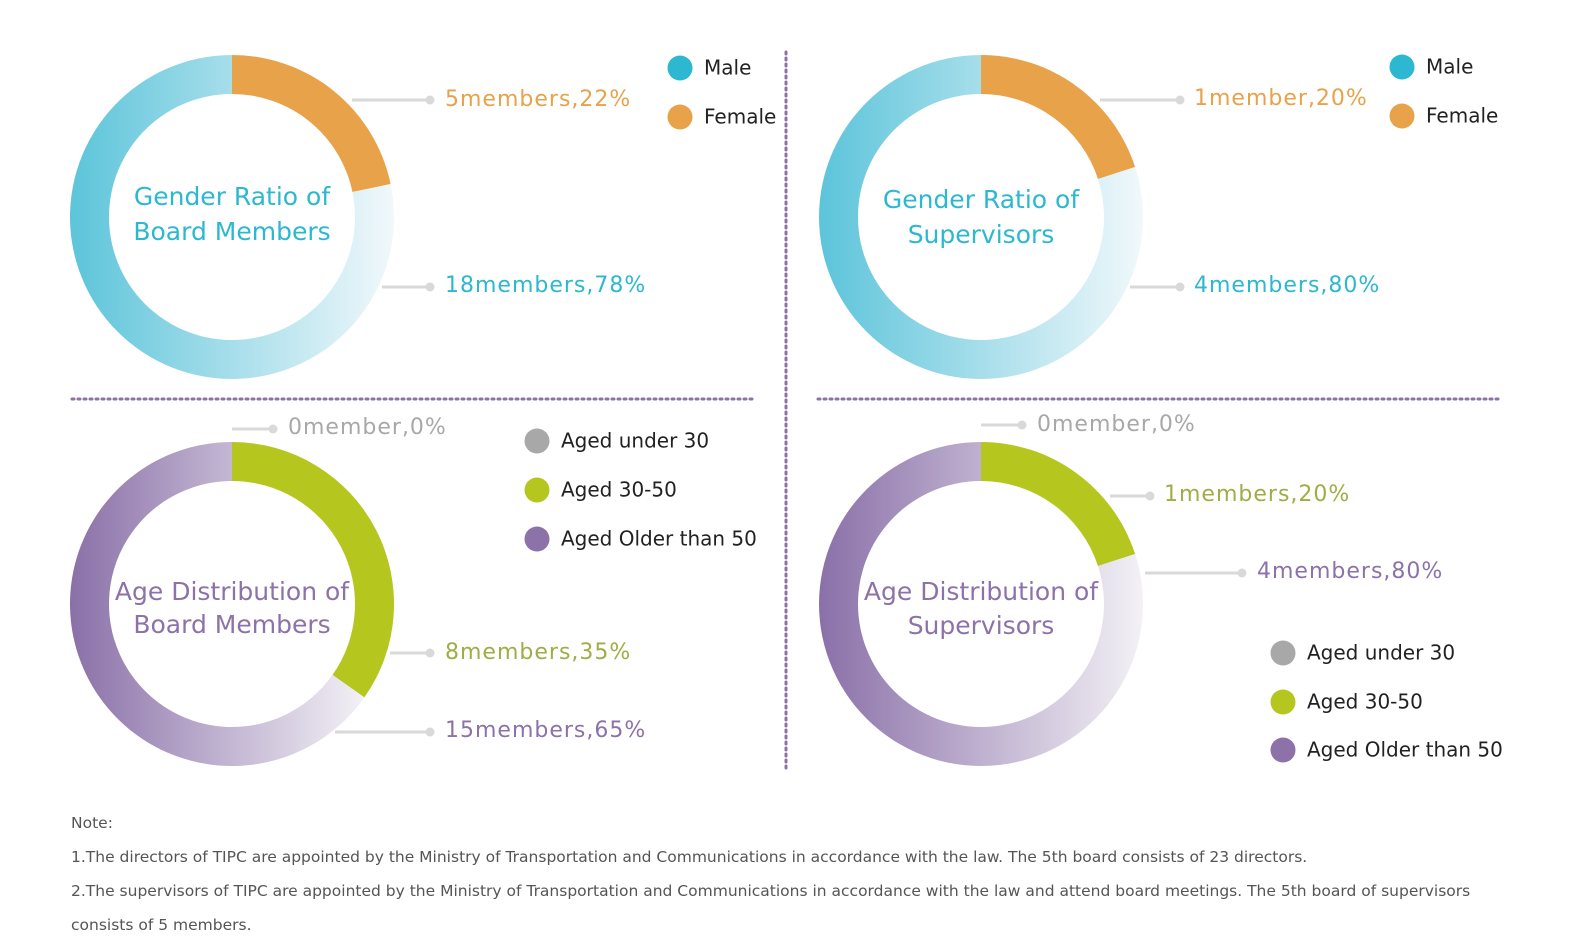 Image resolution: width=1579 pixels, height=949 pixels. I want to click on slice-label-female: 1member,20%, so click(1281, 98).